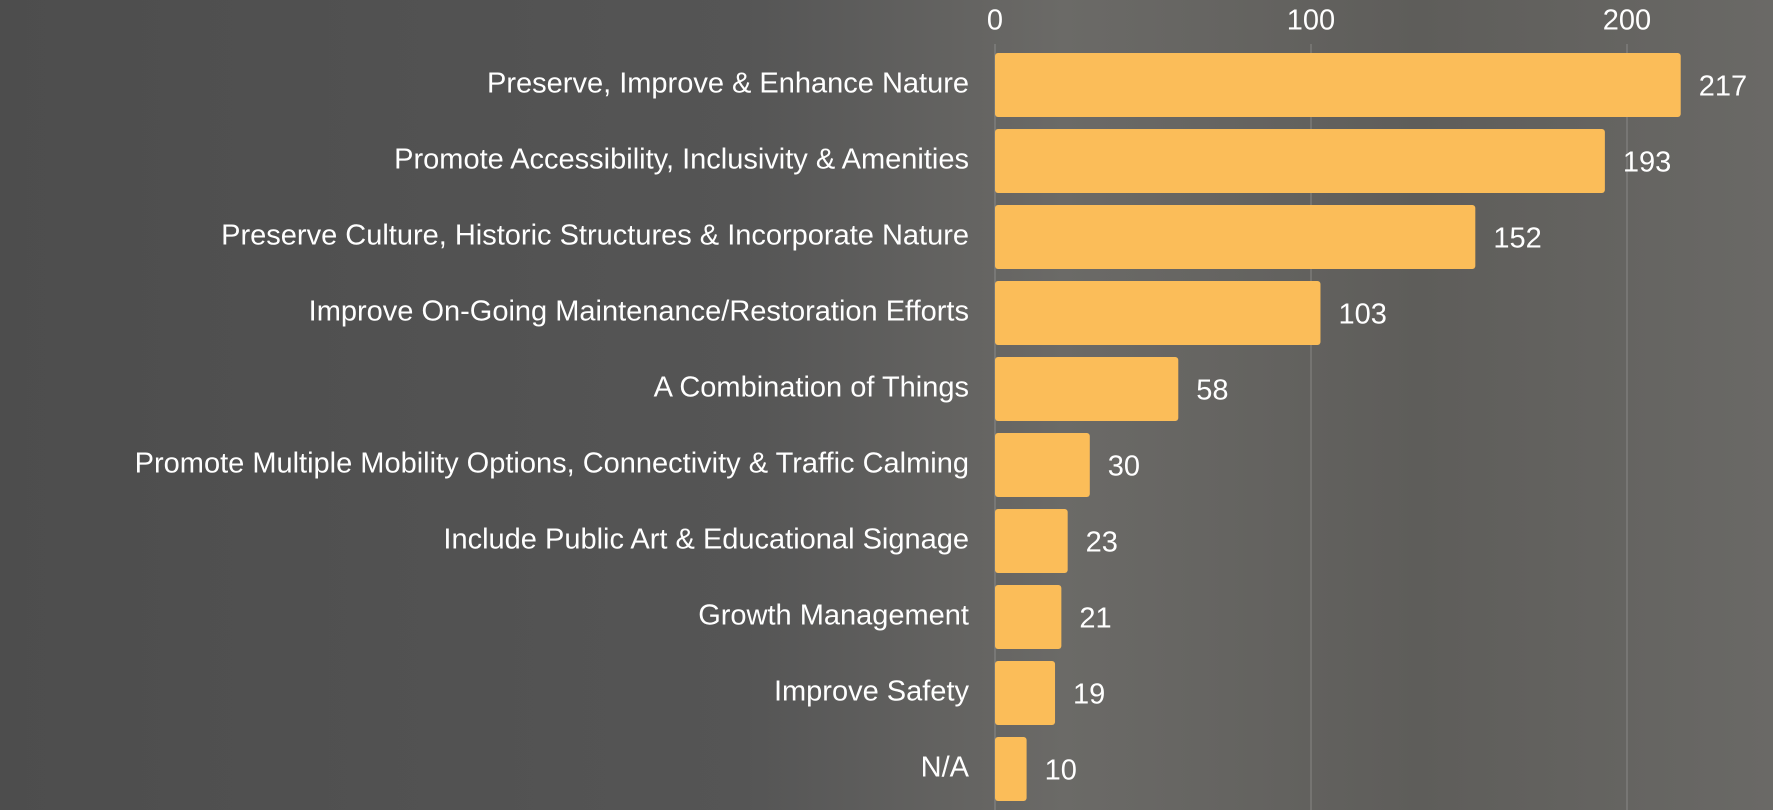 The height and width of the screenshot is (810, 1773). Describe the element at coordinates (945, 768) in the screenshot. I see `y-tick-label: N/A` at that location.